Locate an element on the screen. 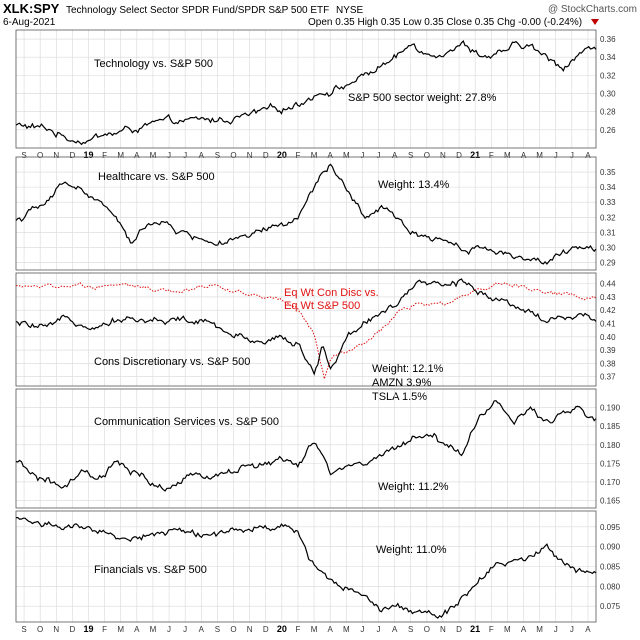 This screenshot has height=640, width=640. overlay-series-line is located at coordinates (306, 330).